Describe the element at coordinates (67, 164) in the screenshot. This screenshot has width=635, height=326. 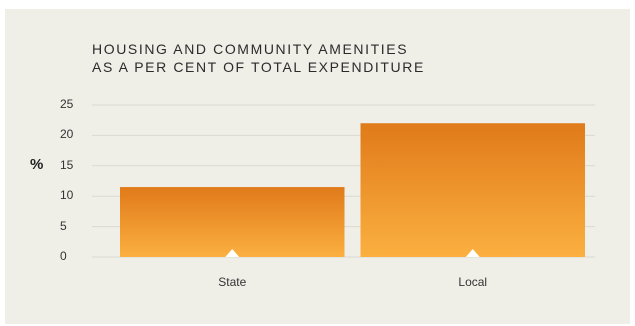
I see `y-tick-label: 15` at that location.